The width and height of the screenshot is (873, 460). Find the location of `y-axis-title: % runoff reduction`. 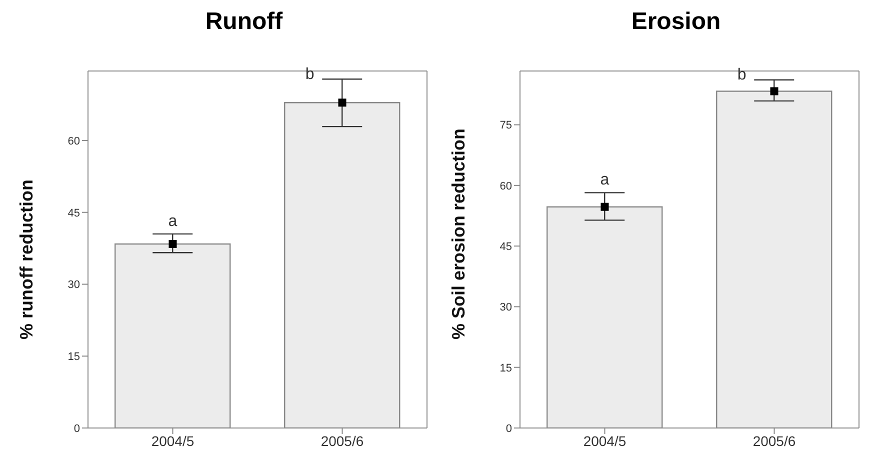

y-axis-title: % runoff reduction is located at coordinates (26, 260).